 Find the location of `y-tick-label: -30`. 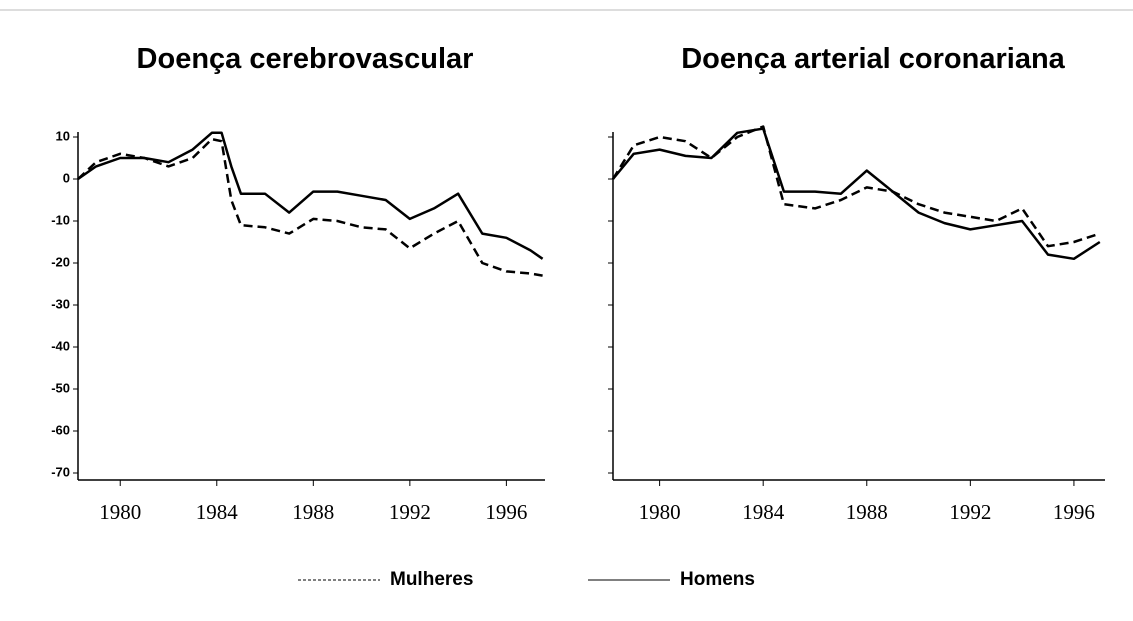

y-tick-label: -30 is located at coordinates (60, 303).